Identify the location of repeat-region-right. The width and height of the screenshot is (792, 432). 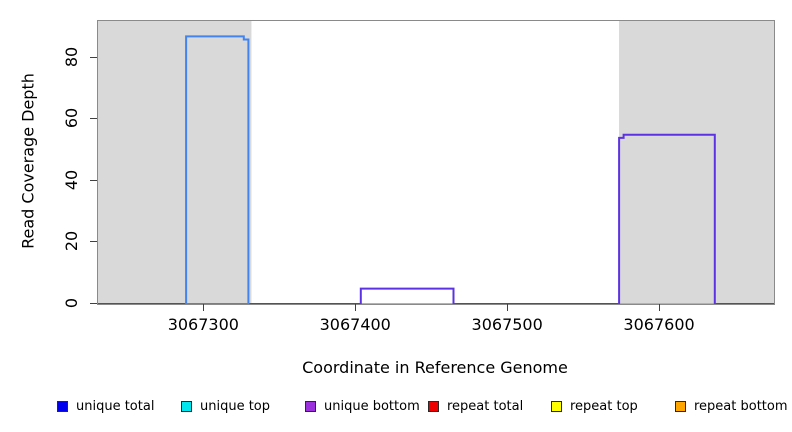
(696, 162).